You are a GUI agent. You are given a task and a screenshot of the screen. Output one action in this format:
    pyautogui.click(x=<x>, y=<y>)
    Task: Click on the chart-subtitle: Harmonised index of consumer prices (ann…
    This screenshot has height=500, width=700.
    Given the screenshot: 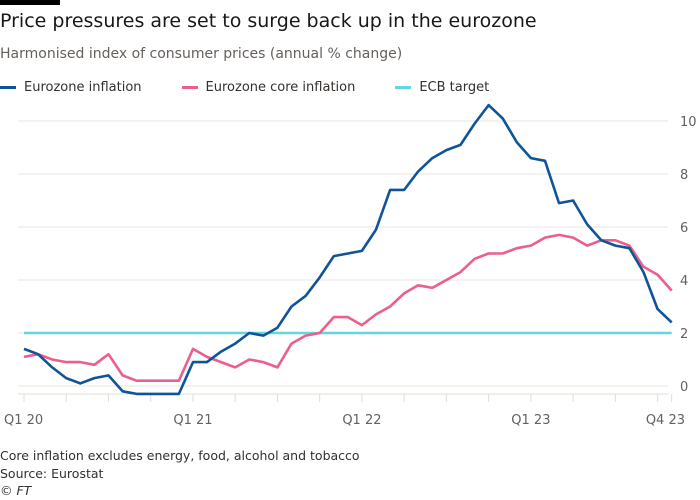 What is the action you would take?
    pyautogui.click(x=201, y=54)
    